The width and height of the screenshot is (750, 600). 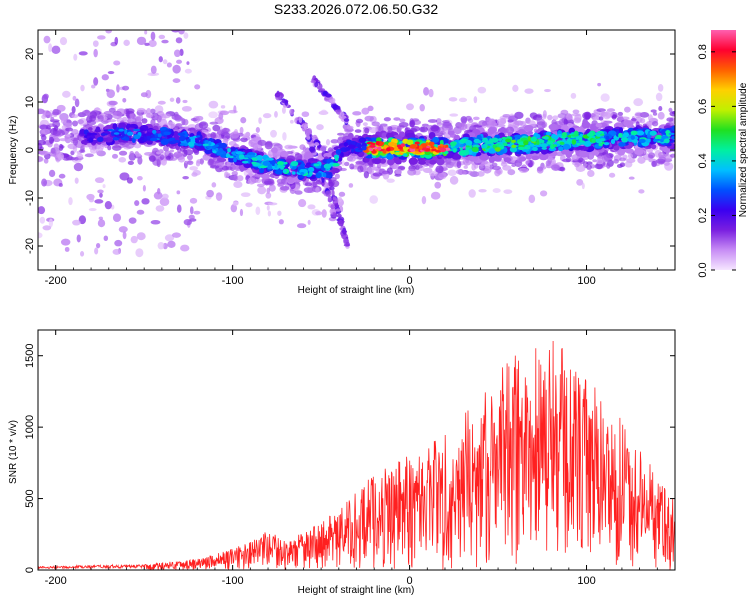 I want to click on spectrogram-peak-blob, so click(x=372, y=146).